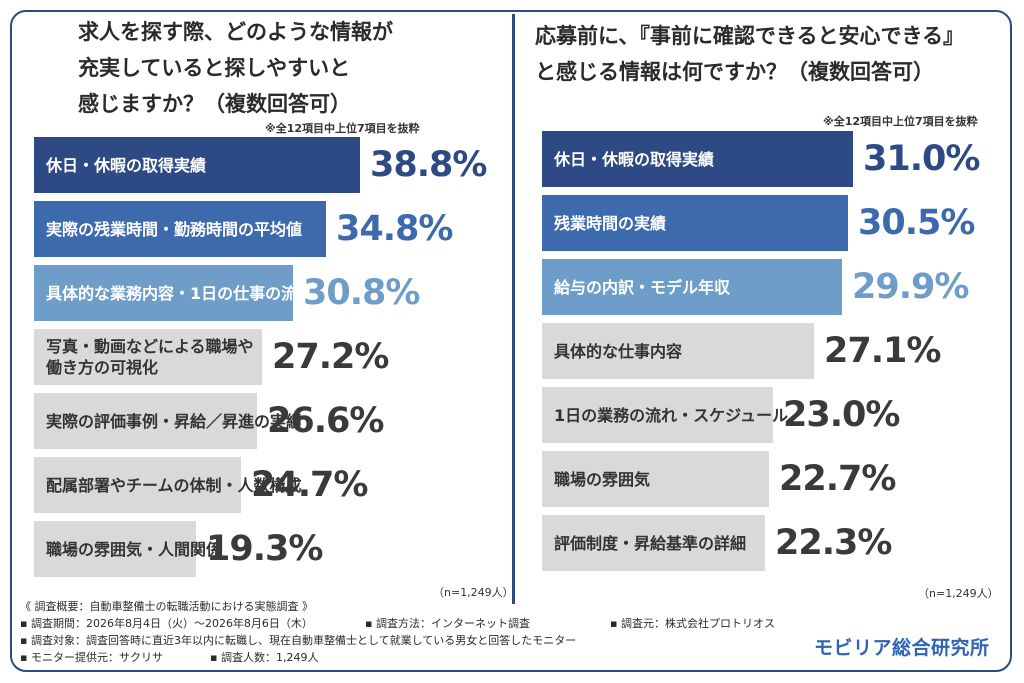 The width and height of the screenshot is (1024, 683). I want to click on left-bar-value: 30.8%, so click(361, 293).